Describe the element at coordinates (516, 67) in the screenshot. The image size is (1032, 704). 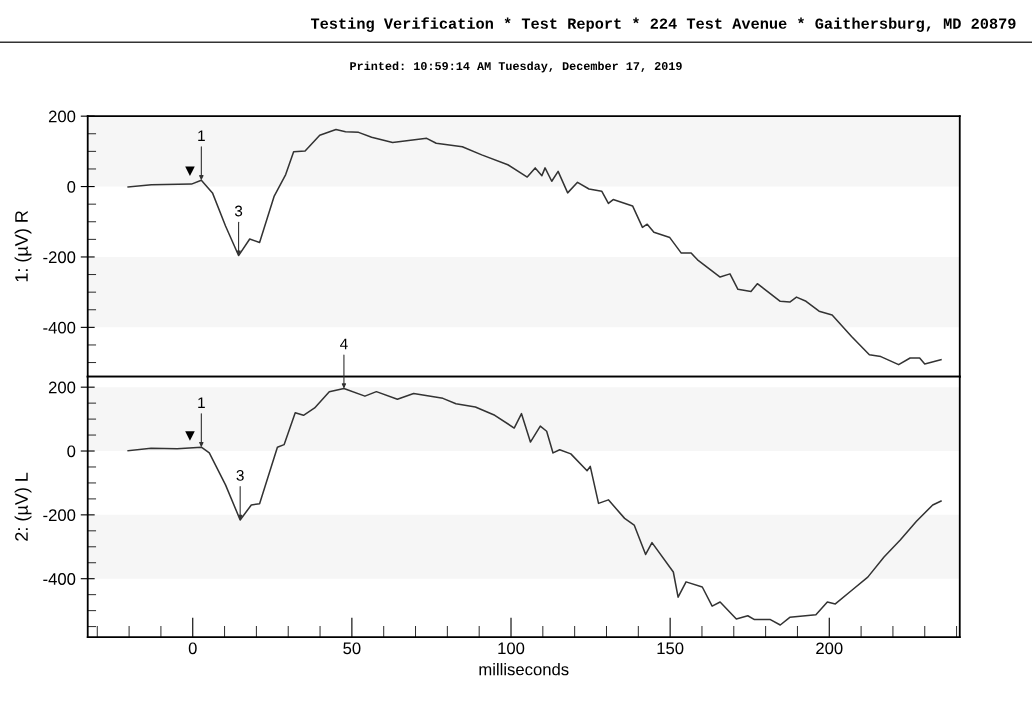
I see `chart-subtitle: Printed: 10:59:14 AM Tuesday, December 17, 2019` at that location.